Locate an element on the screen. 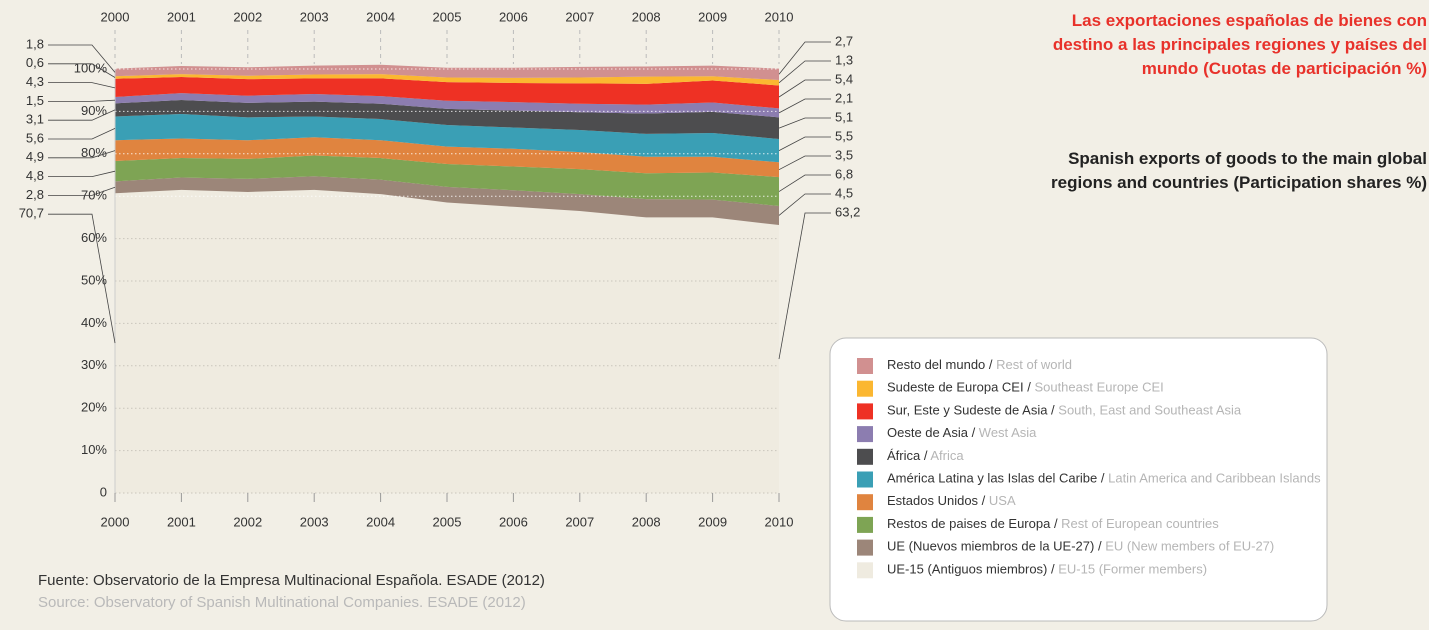 The image size is (1429, 630). end-label-left: 1,5 is located at coordinates (35, 100).